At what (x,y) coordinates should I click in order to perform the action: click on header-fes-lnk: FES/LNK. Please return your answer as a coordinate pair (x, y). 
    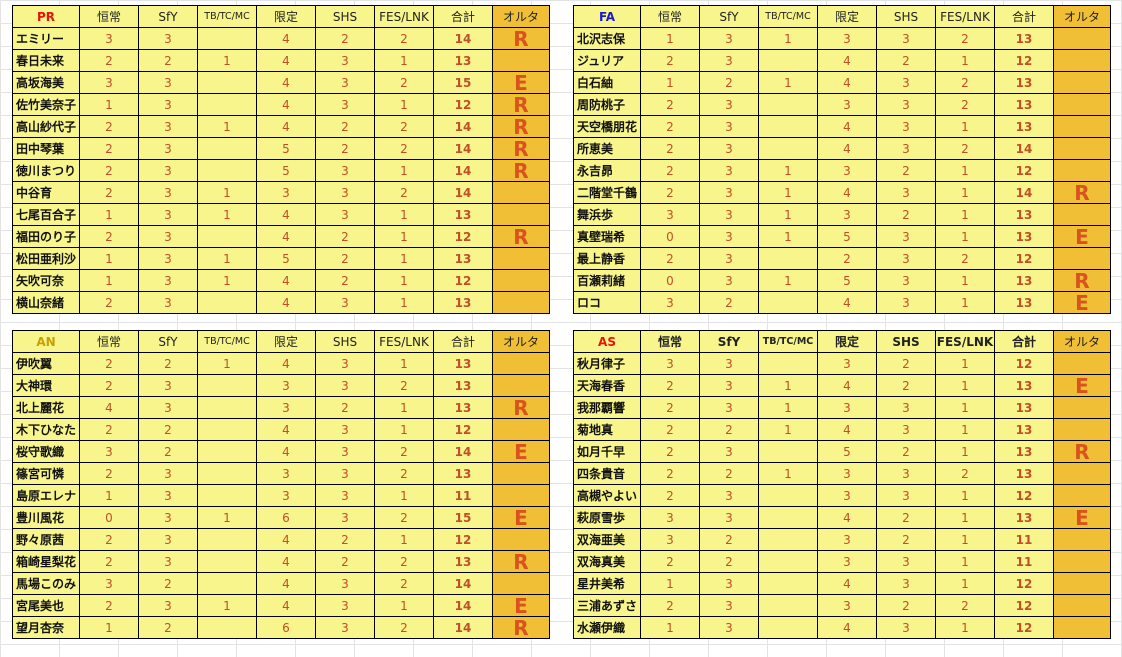
    Looking at the image, I should click on (965, 341).